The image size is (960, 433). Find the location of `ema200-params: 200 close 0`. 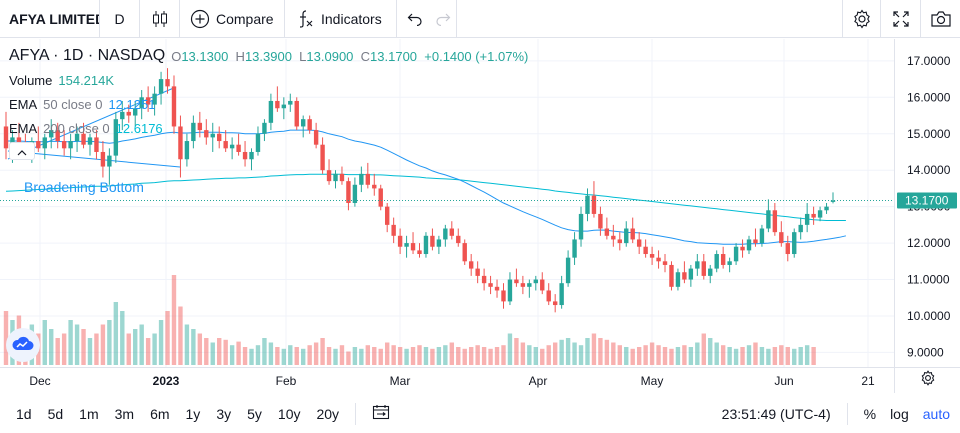

ema200-params: 200 close 0 is located at coordinates (76, 128).